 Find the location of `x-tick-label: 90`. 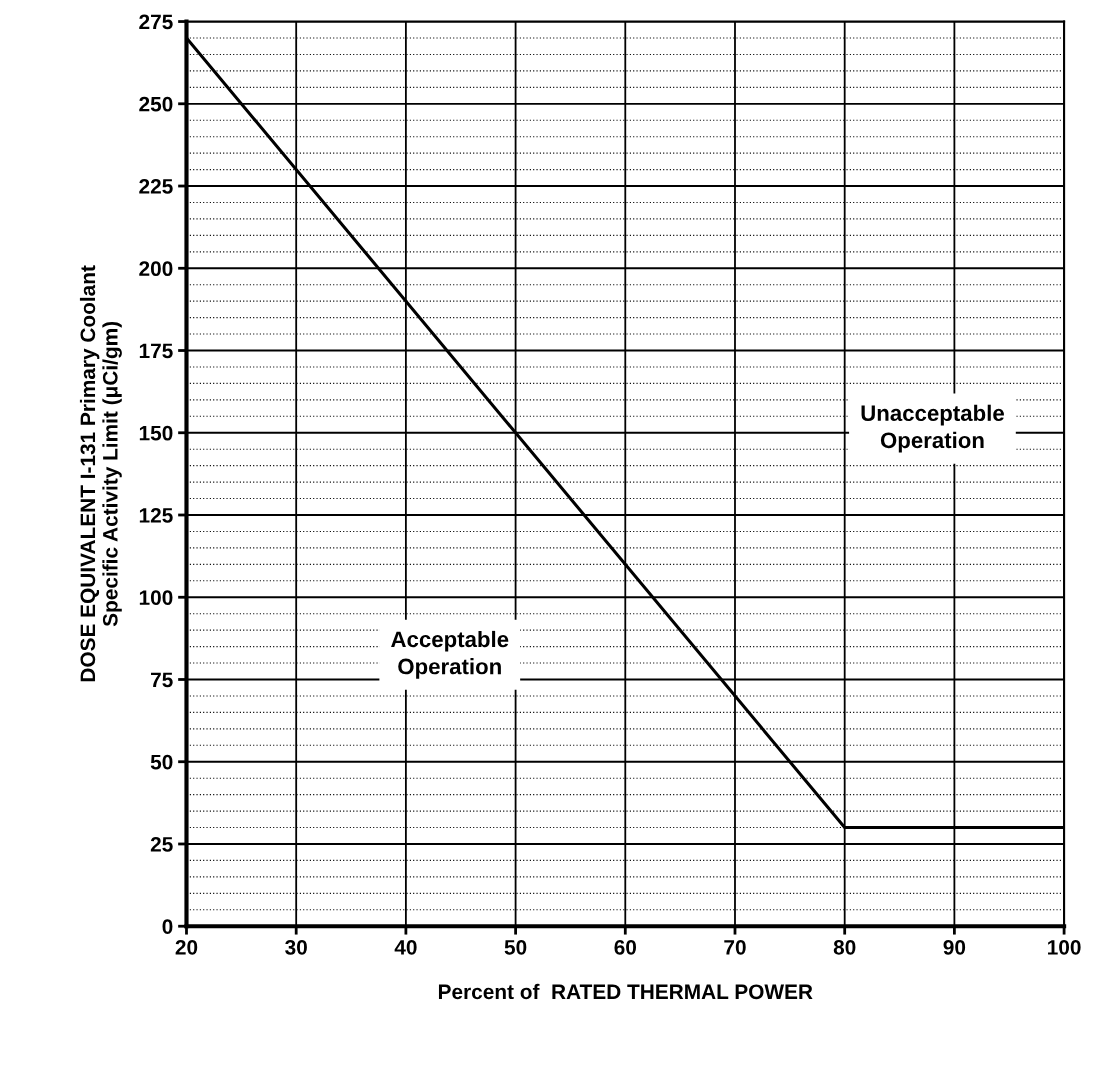

x-tick-label: 90 is located at coordinates (954, 947).